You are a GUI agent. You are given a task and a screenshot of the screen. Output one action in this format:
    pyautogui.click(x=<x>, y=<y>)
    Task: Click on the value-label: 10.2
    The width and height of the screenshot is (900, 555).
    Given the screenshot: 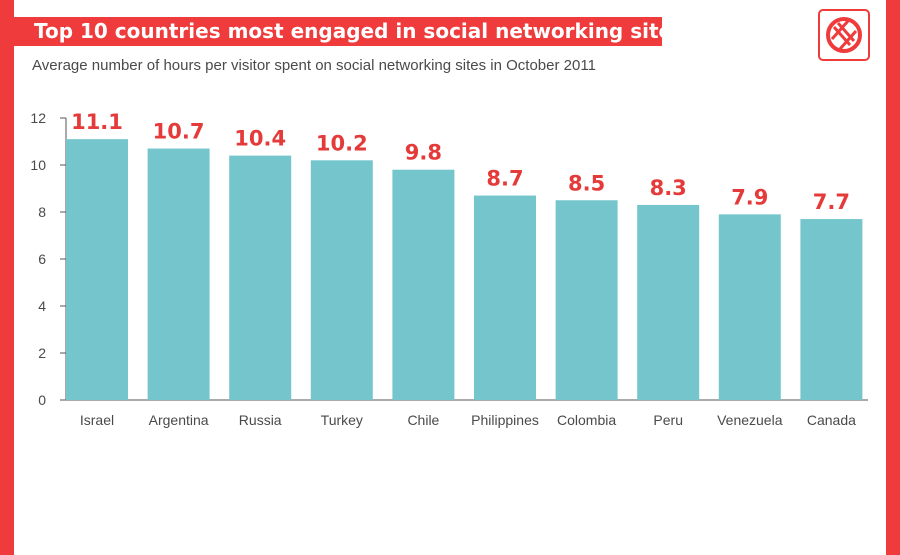 What is the action you would take?
    pyautogui.click(x=342, y=143)
    